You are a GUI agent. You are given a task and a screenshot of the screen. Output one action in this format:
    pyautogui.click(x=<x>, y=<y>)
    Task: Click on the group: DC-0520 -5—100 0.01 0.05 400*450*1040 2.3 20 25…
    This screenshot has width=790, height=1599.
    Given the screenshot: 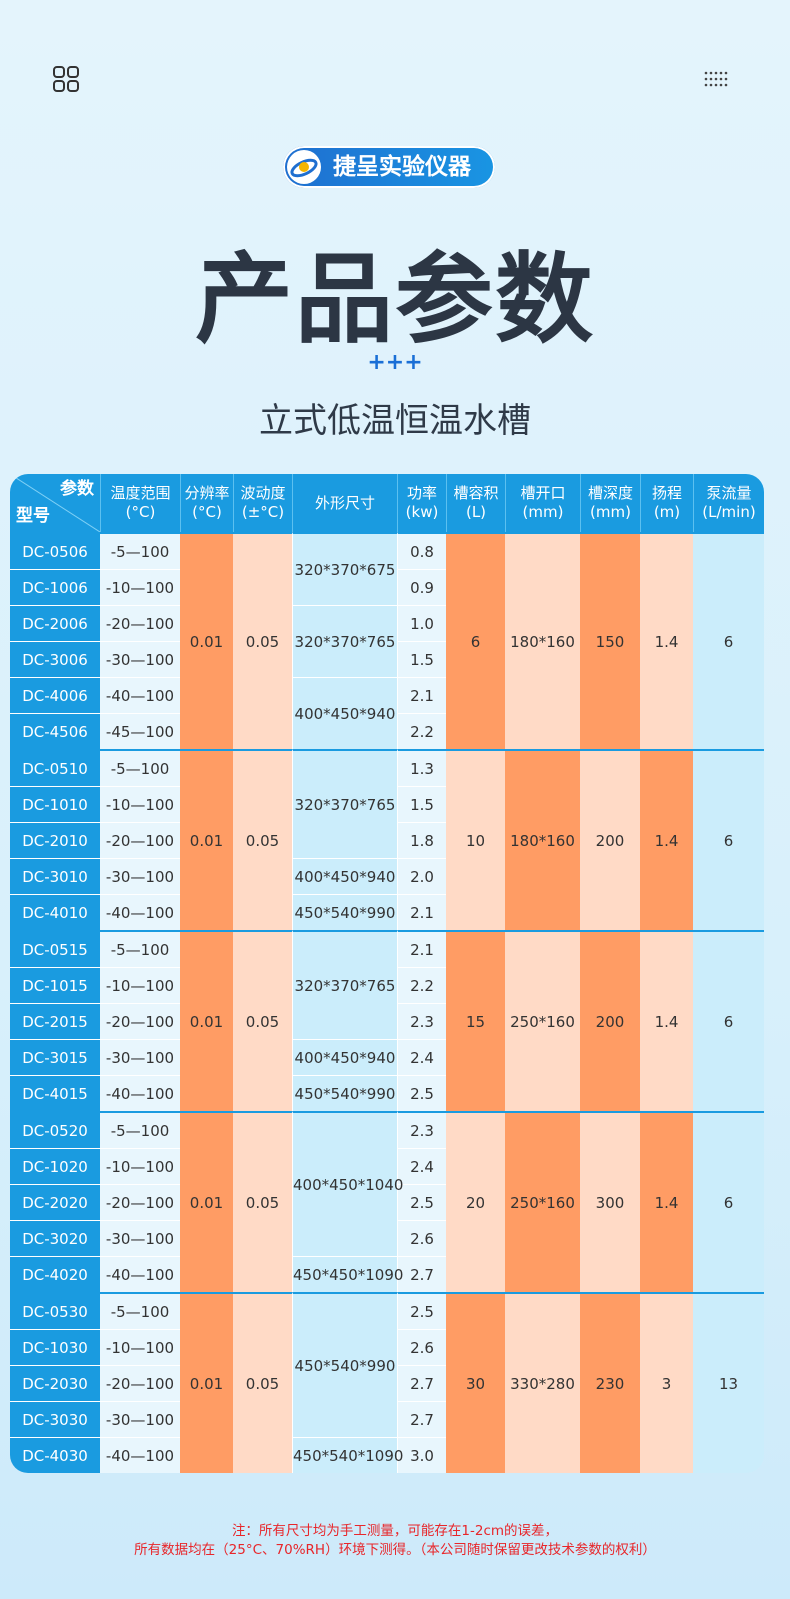 What is the action you would take?
    pyautogui.click(x=387, y=1201)
    